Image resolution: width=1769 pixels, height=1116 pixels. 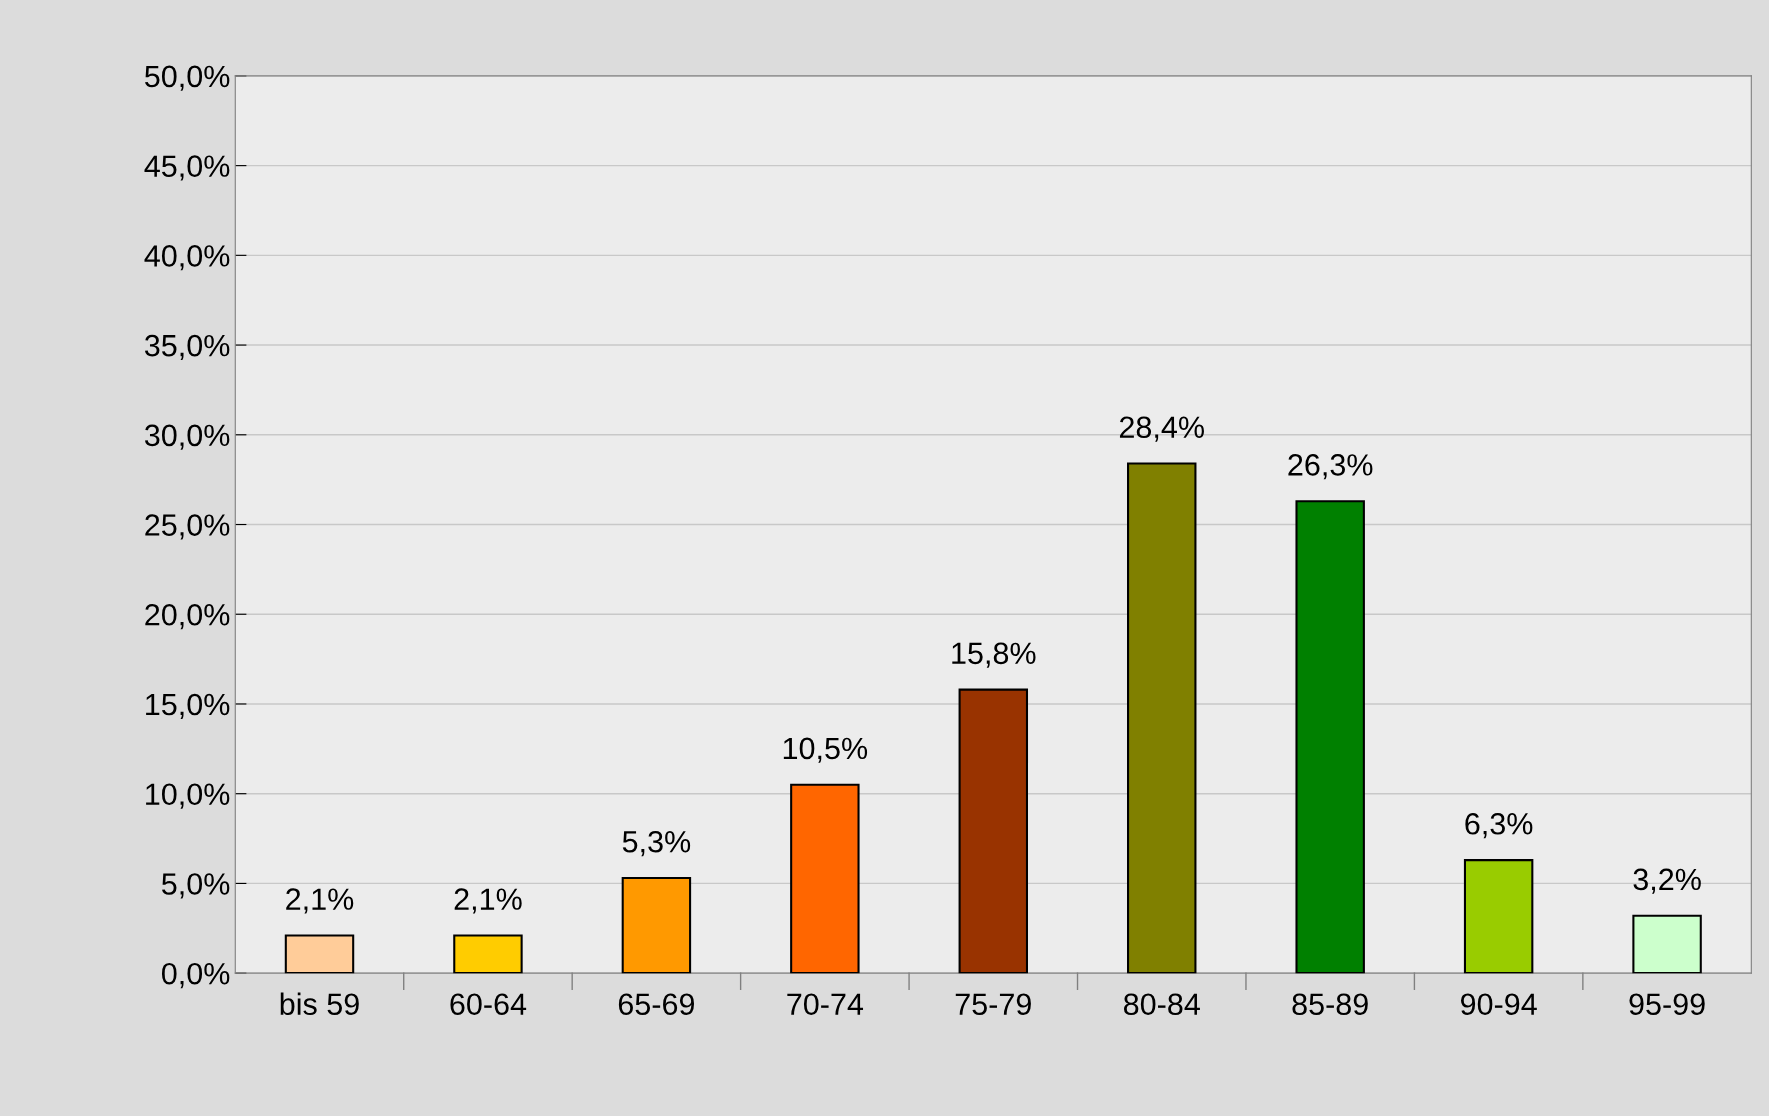 What do you see at coordinates (187, 258) in the screenshot?
I see `y-tick-label: 40,0%` at bounding box center [187, 258].